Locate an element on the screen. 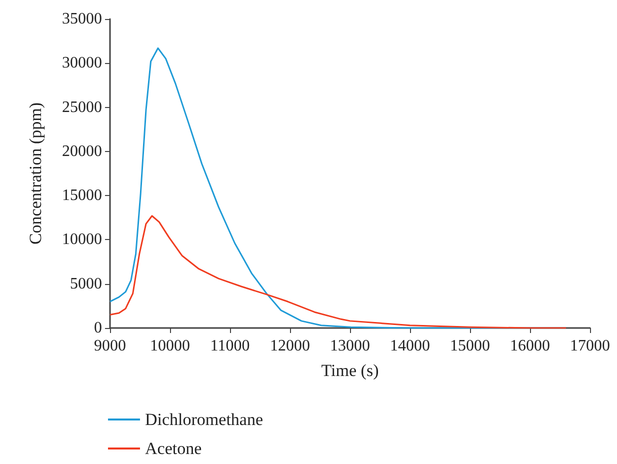 This screenshot has height=464, width=617. y-tick-label: 5000 is located at coordinates (86, 283).